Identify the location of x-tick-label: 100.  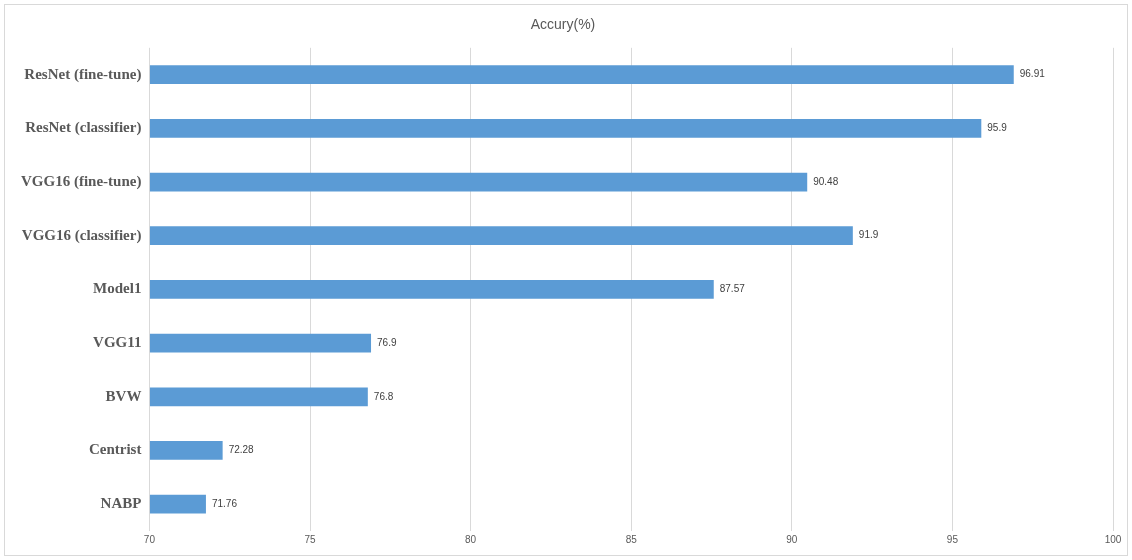
(1113, 539).